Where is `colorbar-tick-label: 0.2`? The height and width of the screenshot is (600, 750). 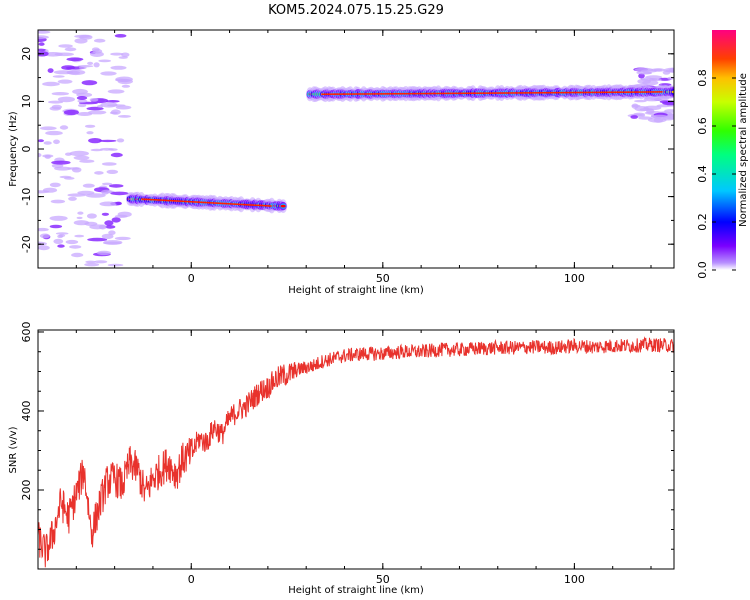 colorbar-tick-label: 0.2 is located at coordinates (702, 222).